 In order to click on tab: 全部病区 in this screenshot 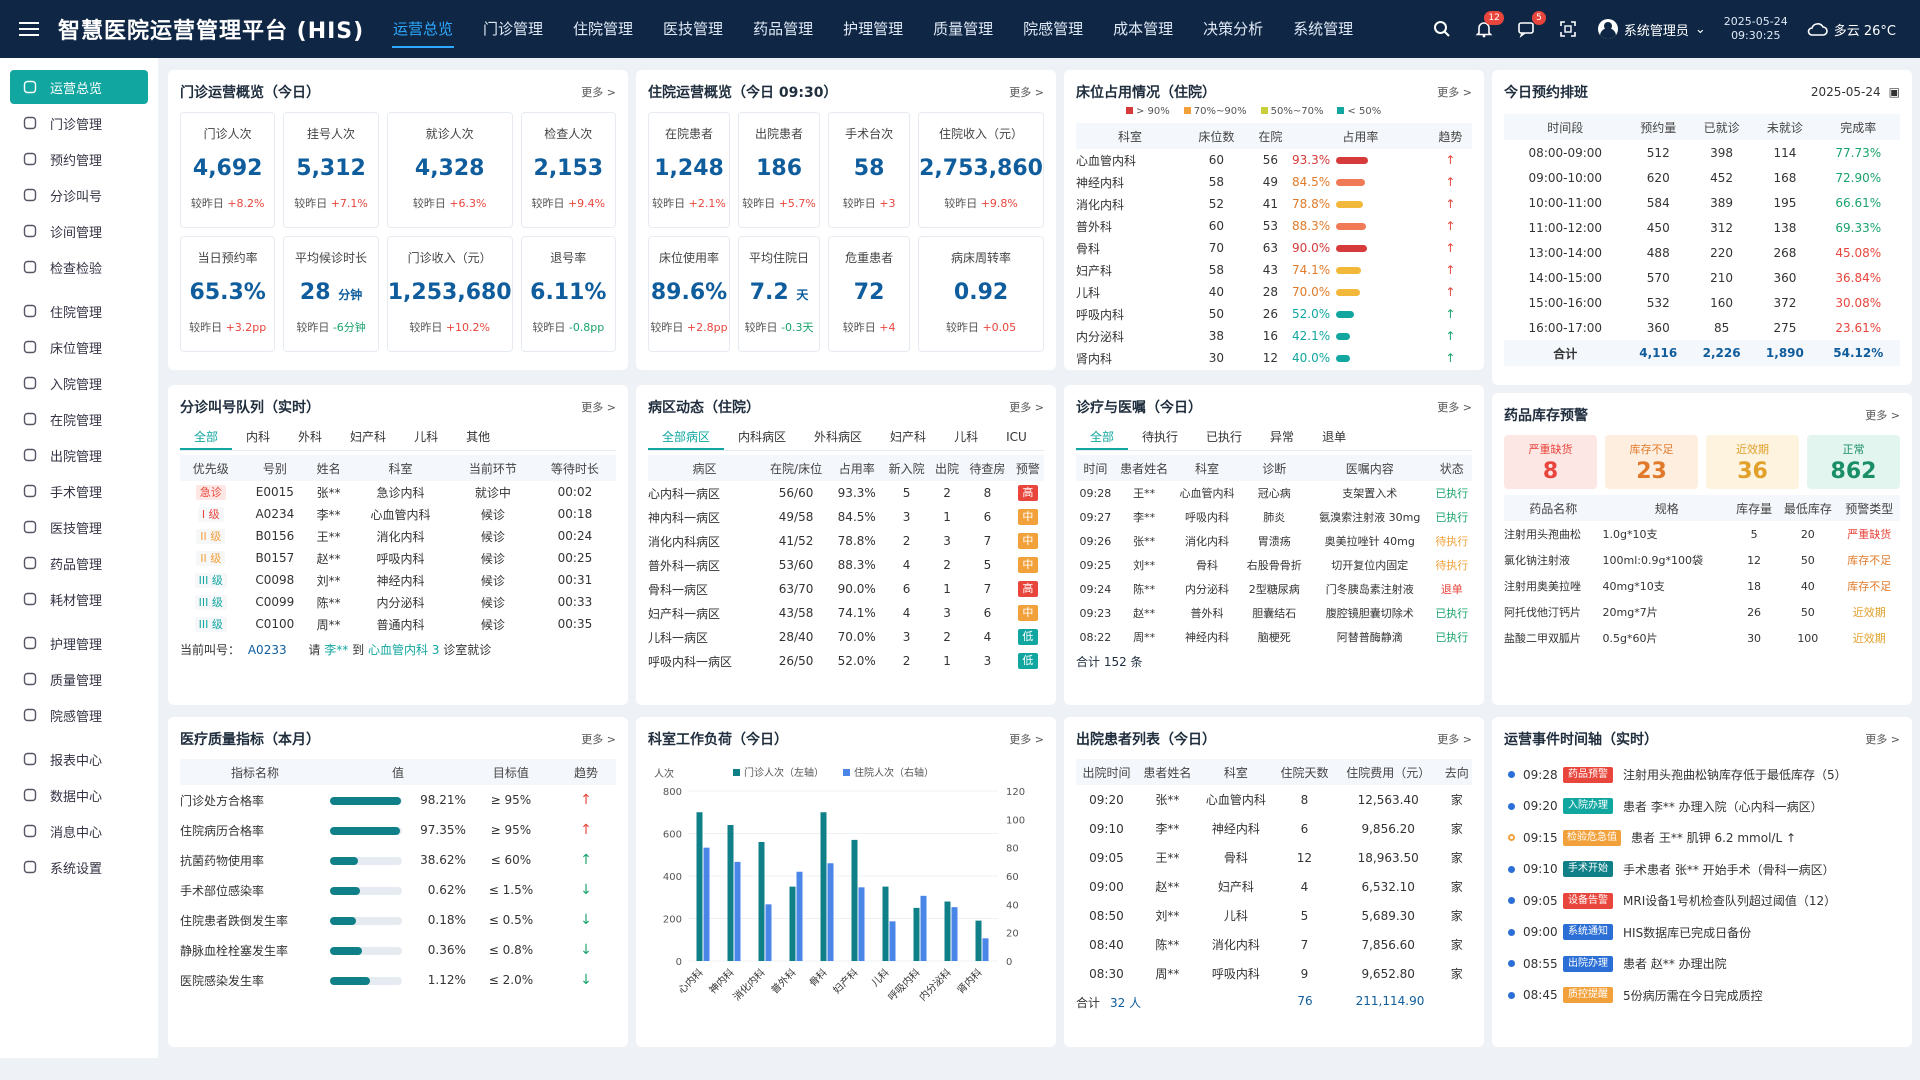, I will do `click(686, 436)`.